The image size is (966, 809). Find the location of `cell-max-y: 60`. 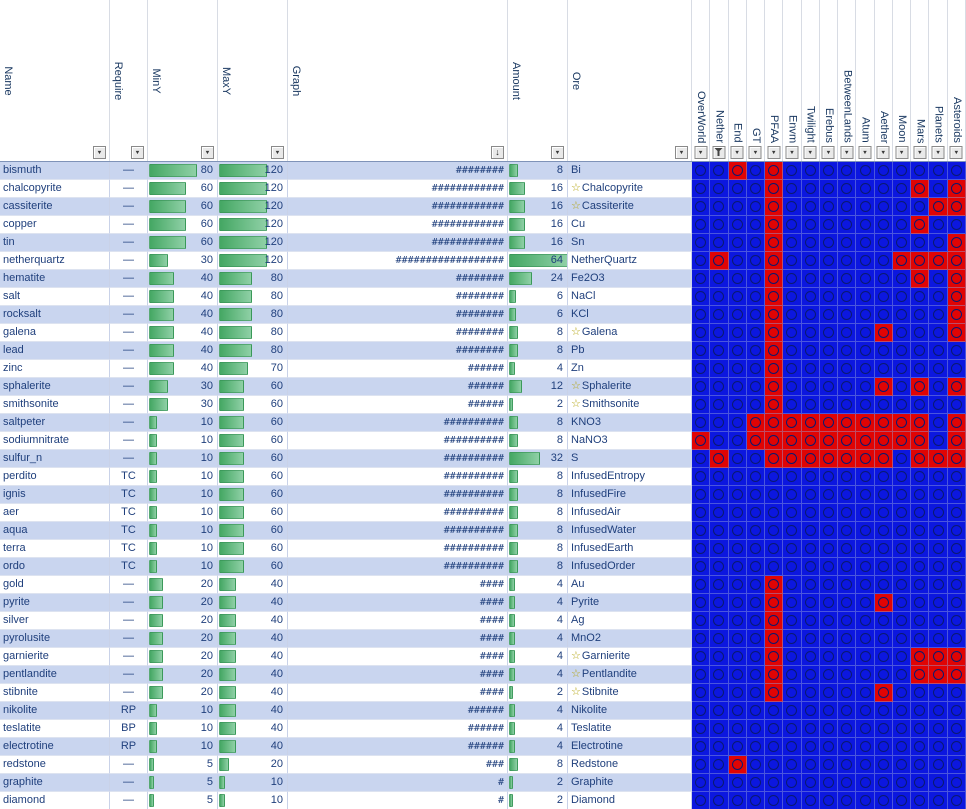

cell-max-y: 60 is located at coordinates (253, 405).